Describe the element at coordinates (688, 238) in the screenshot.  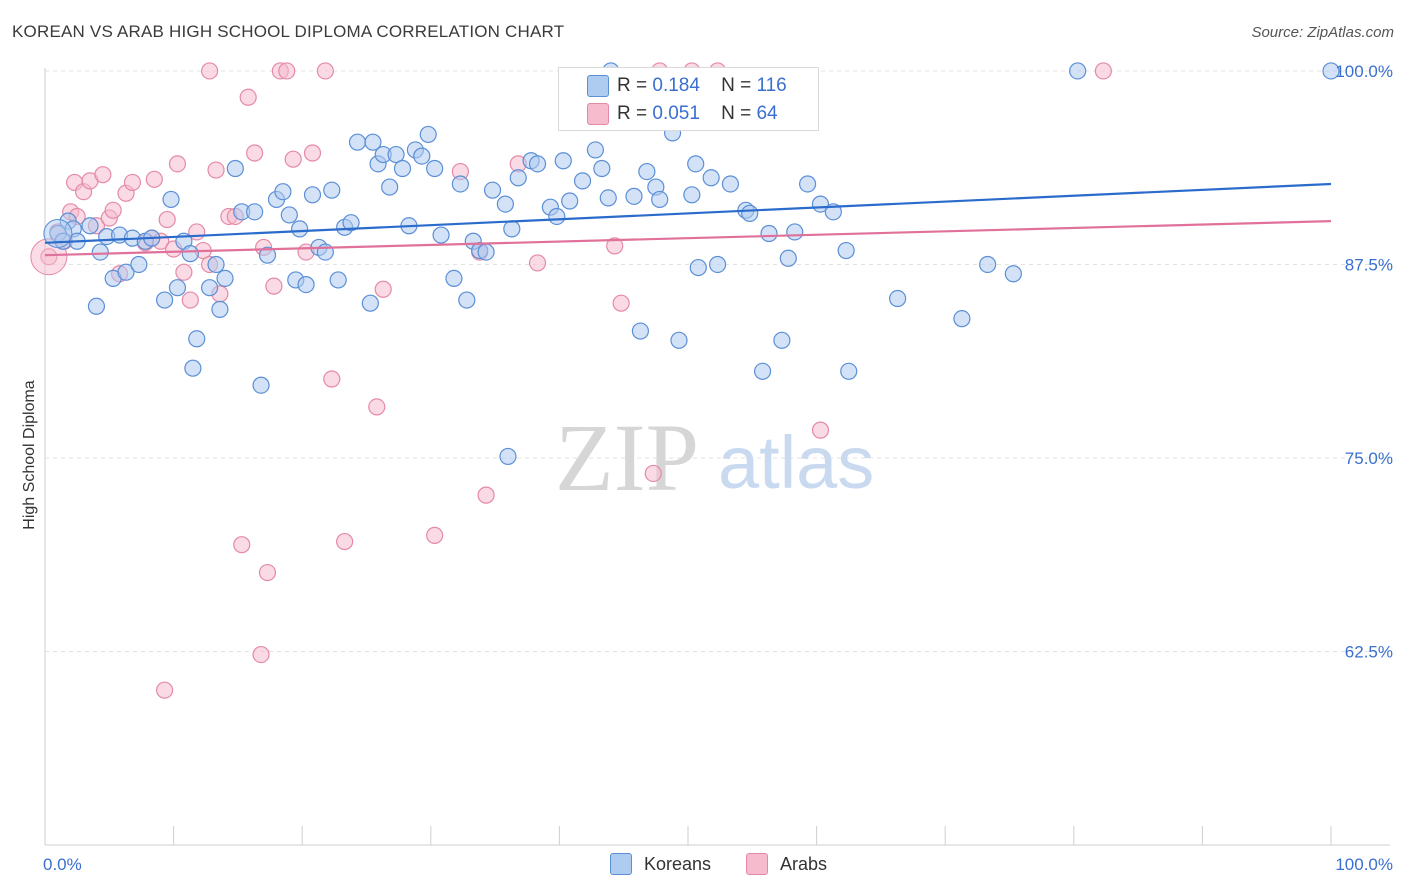
I see `arabs-trend-line` at that location.